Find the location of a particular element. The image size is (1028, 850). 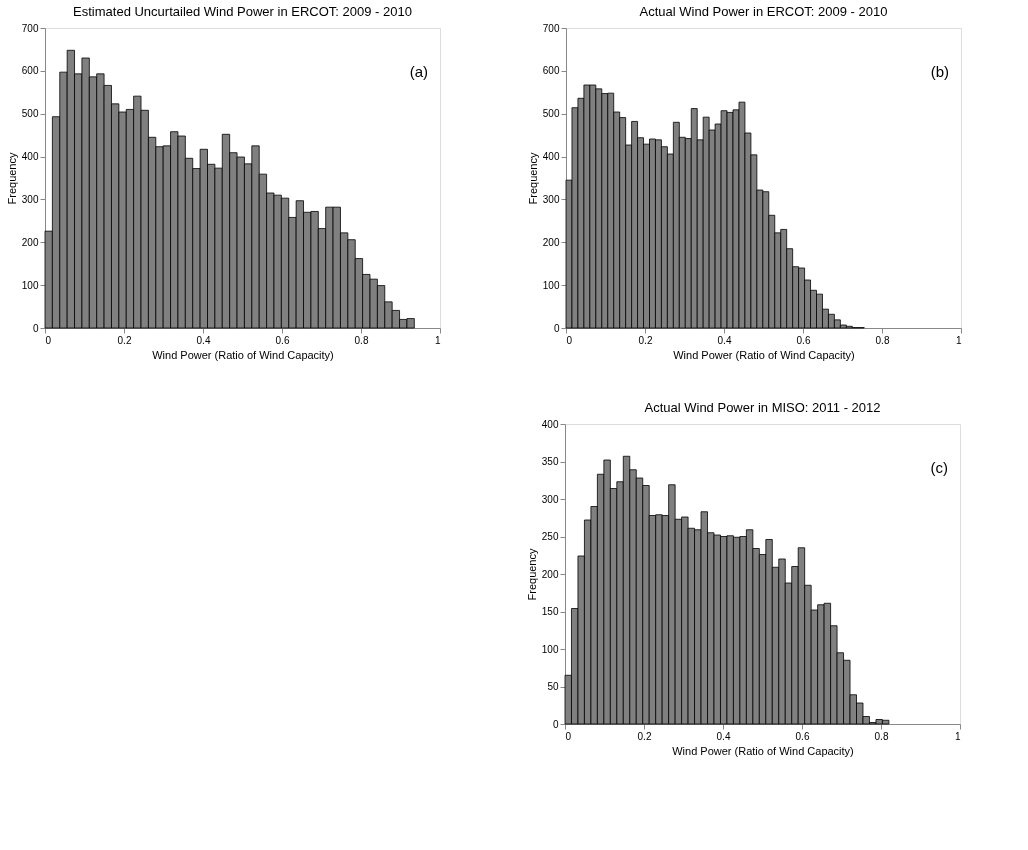

annotation: (c) is located at coordinates (939, 467).